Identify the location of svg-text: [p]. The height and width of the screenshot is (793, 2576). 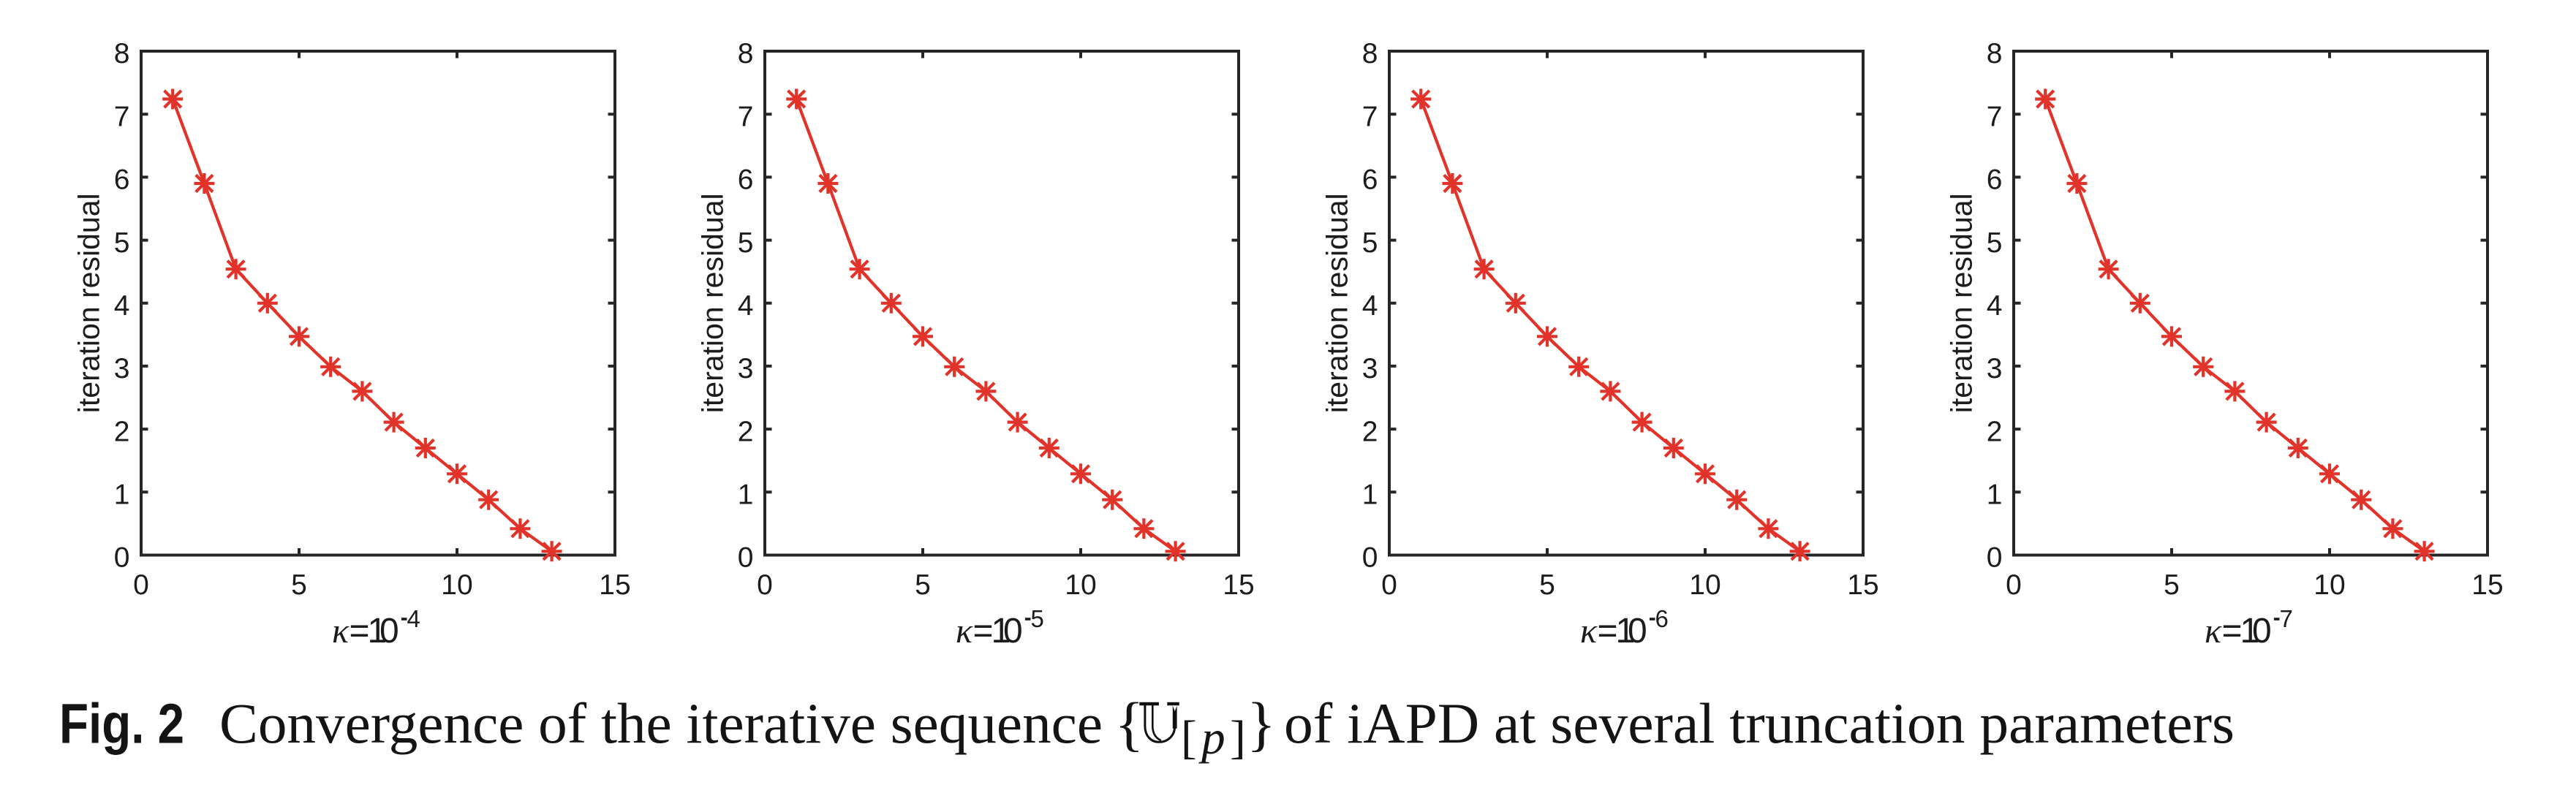
(1215, 738).